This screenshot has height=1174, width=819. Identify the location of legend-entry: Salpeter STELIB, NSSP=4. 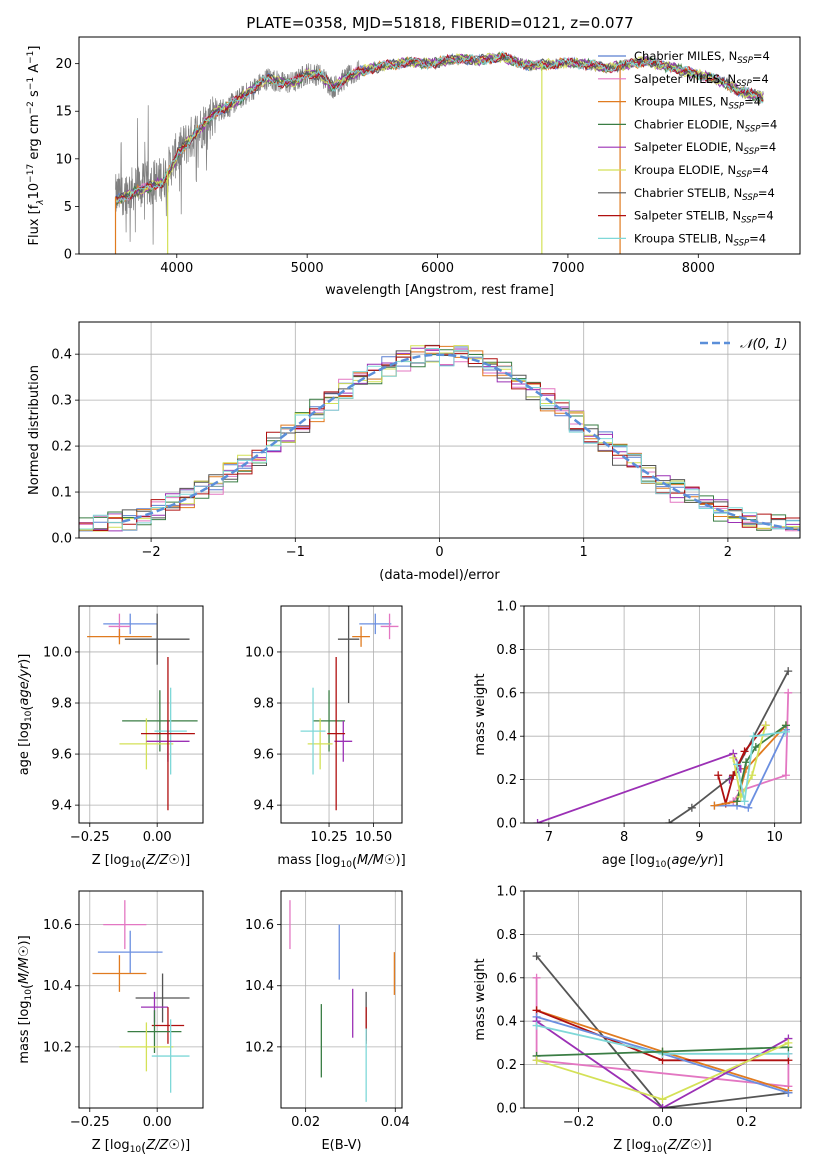
(704, 217).